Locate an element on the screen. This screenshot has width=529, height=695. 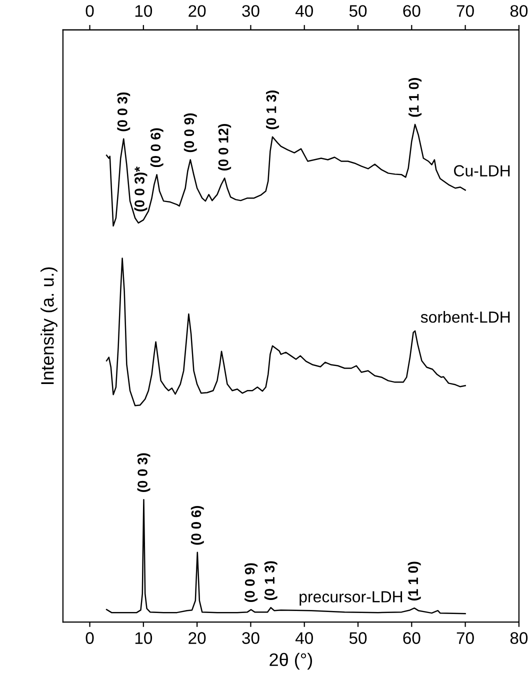
series-label: precursor-LDH is located at coordinates (351, 598).